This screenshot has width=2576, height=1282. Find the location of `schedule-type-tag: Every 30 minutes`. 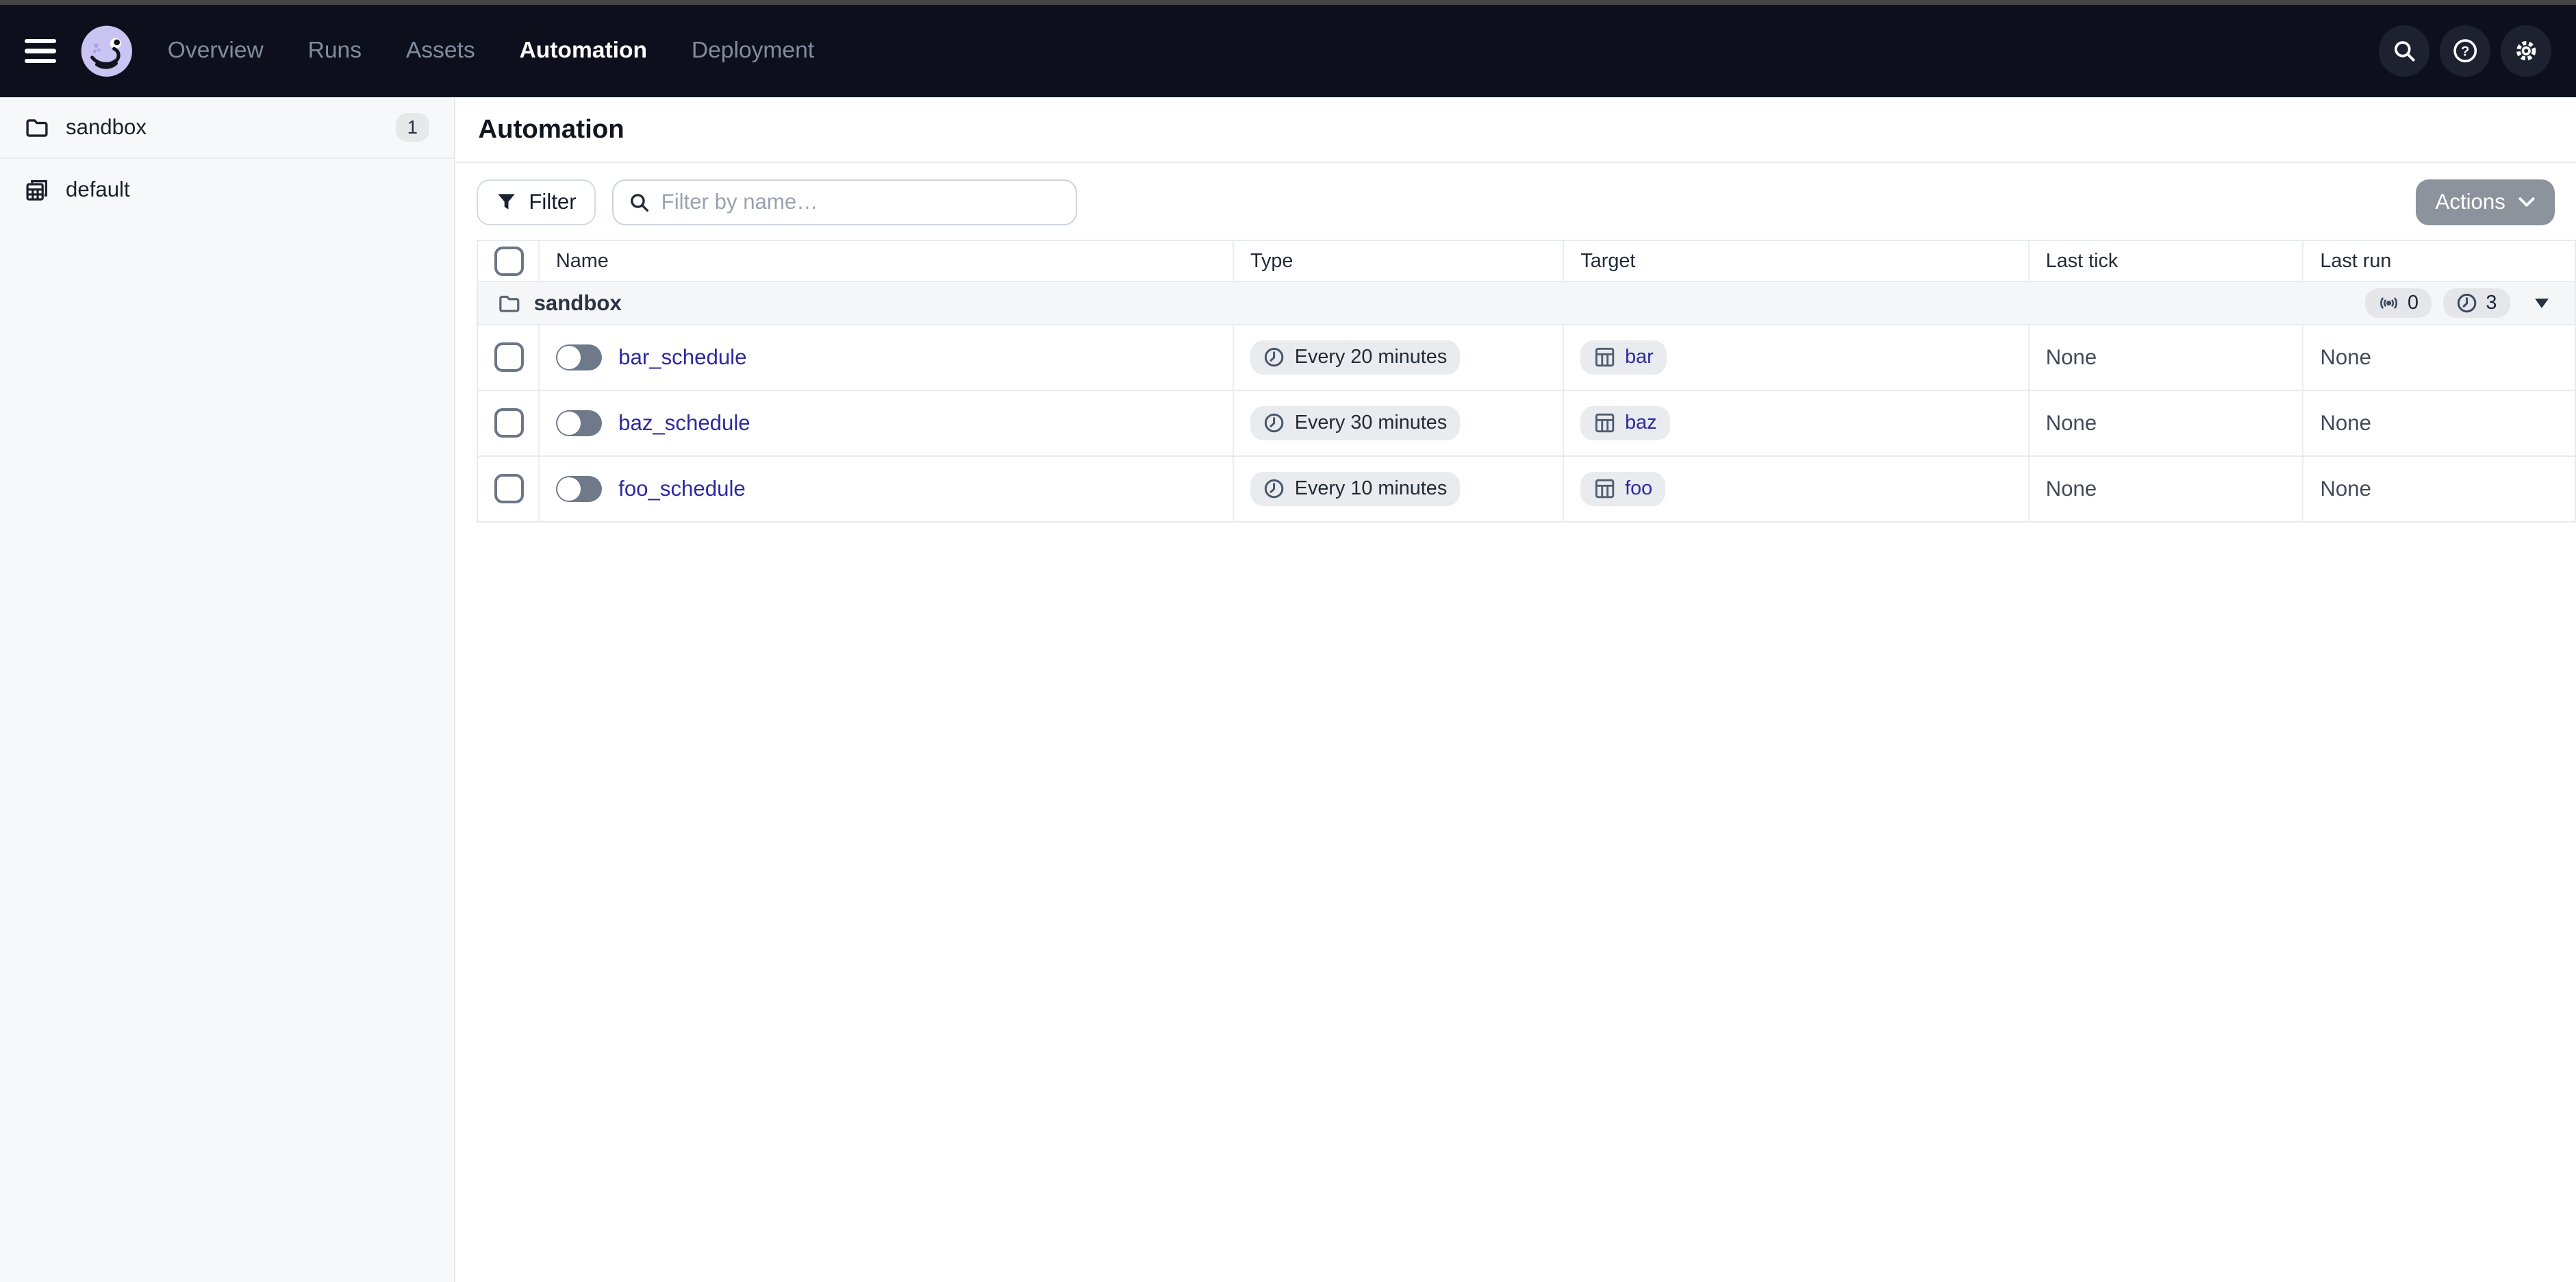

schedule-type-tag: Every 30 minutes is located at coordinates (1355, 422).